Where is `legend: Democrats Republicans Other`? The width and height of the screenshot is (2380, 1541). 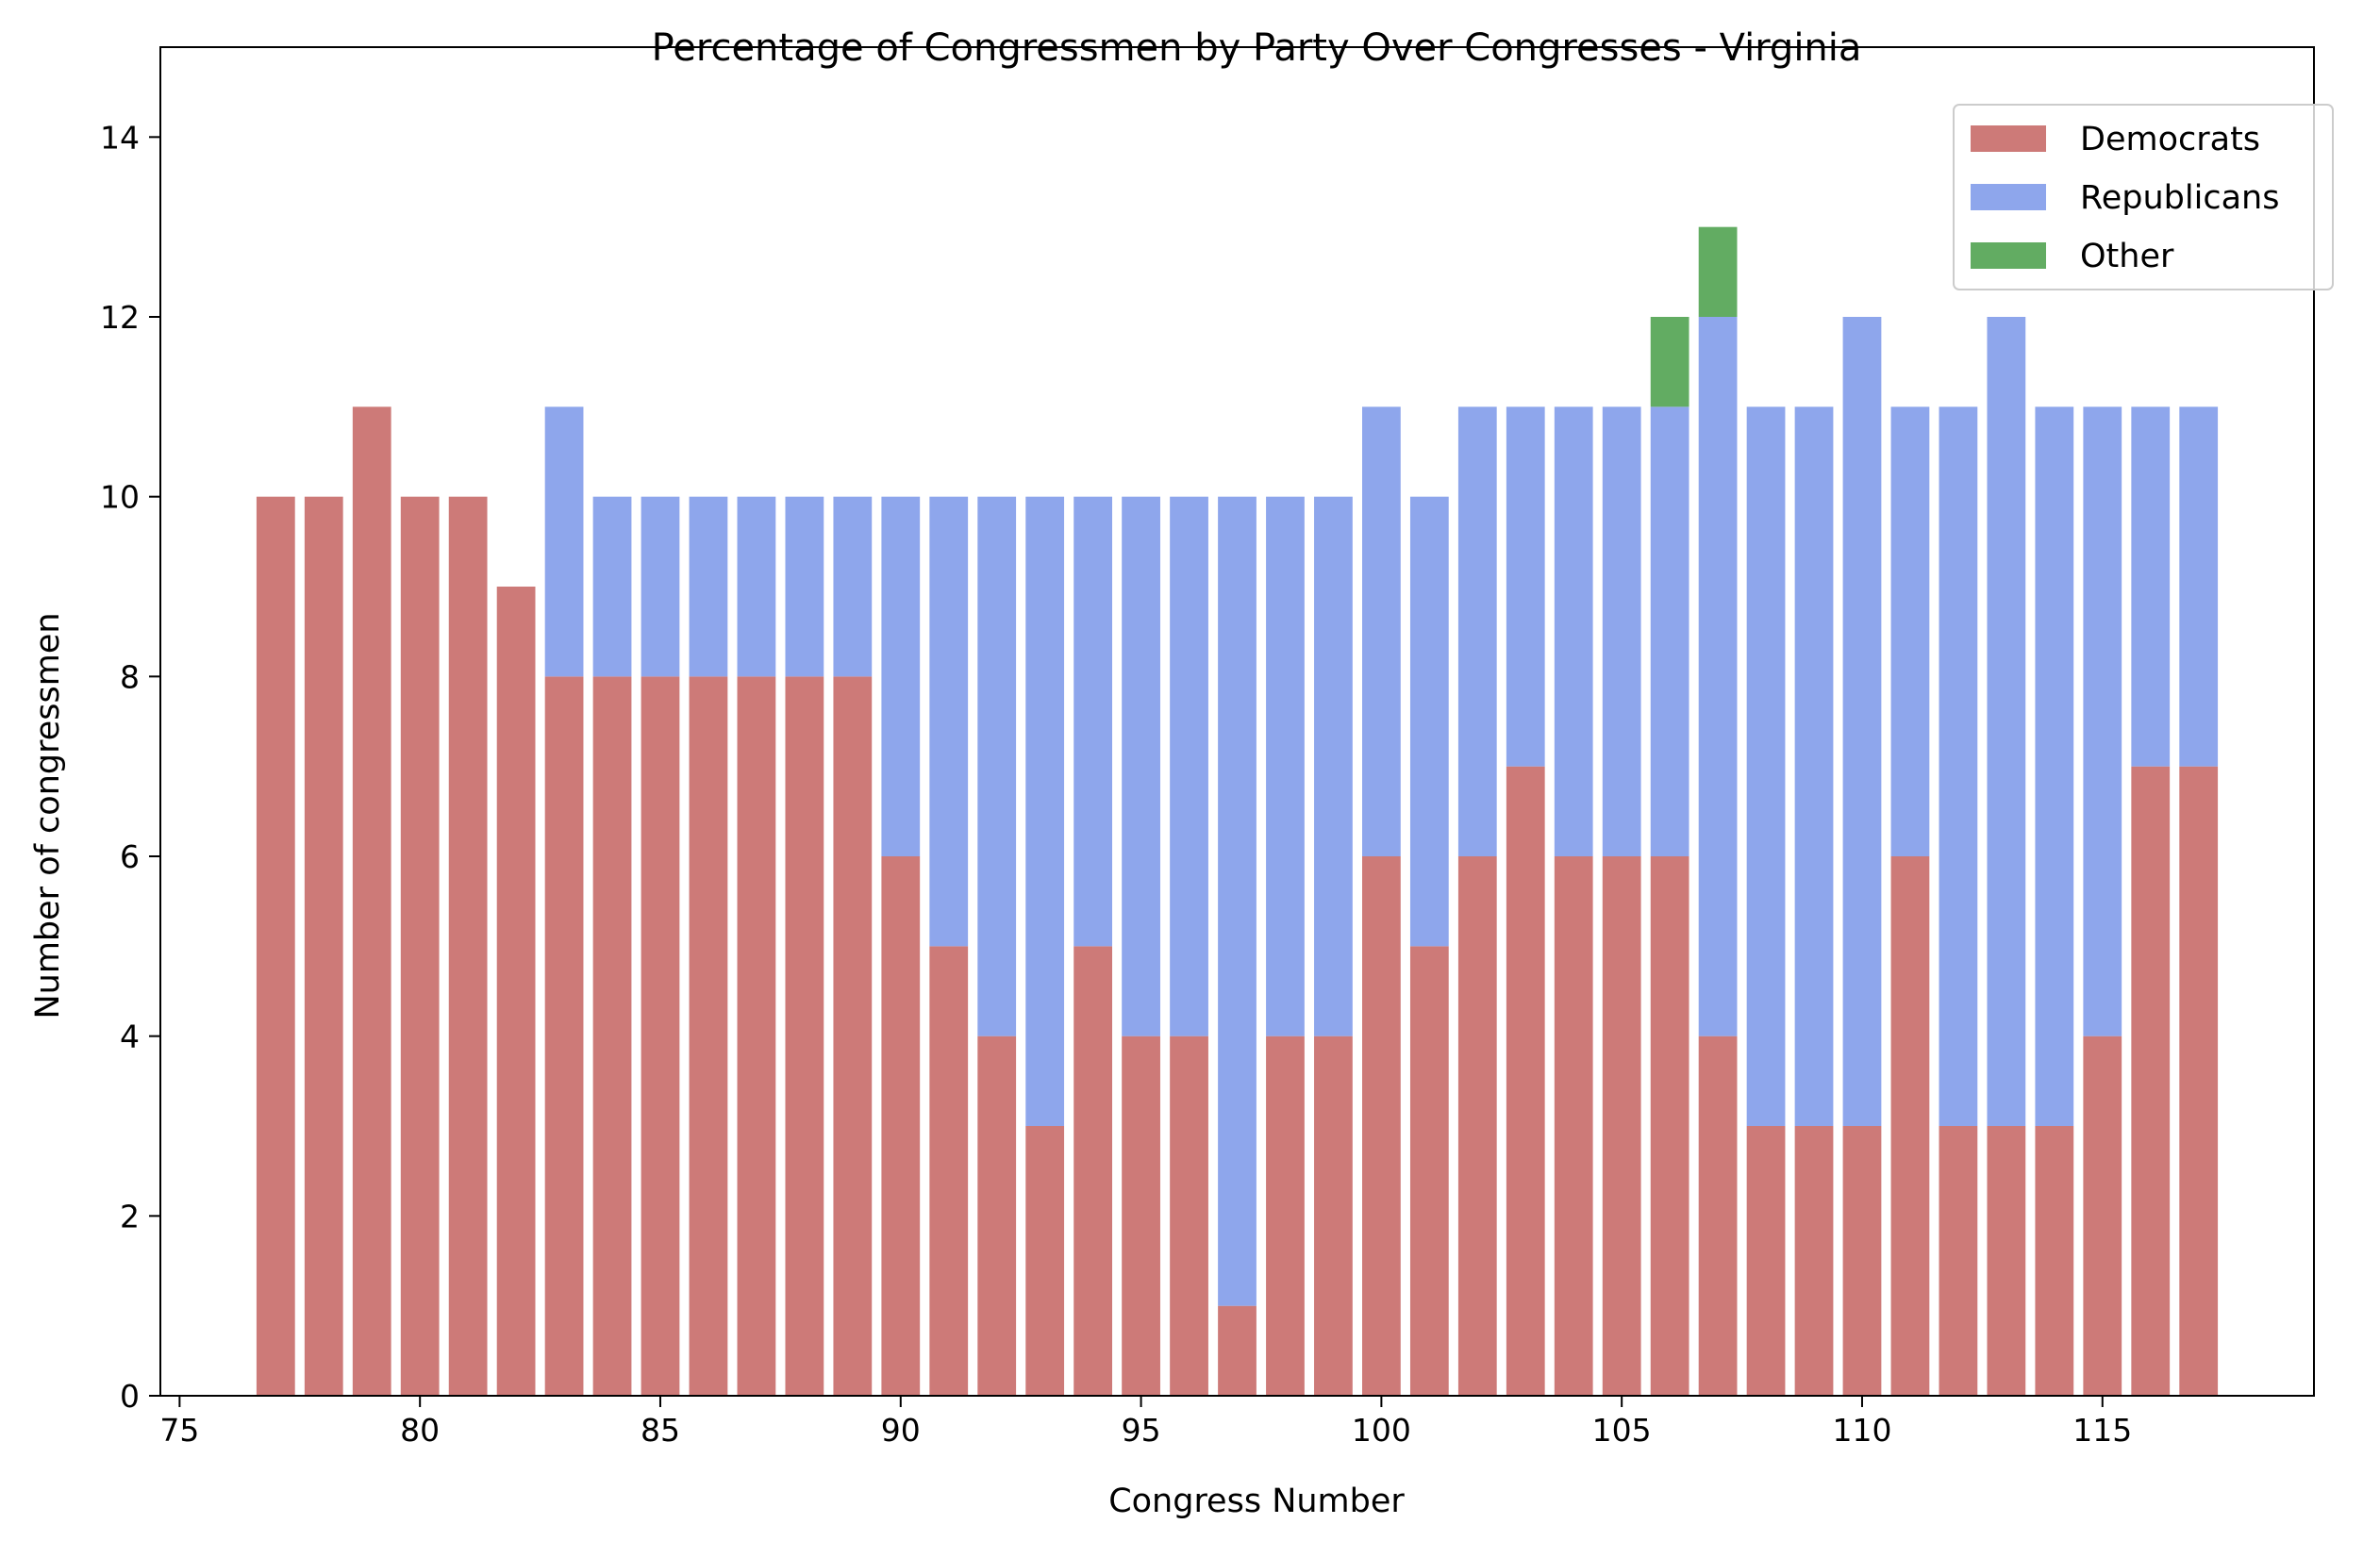 legend: Democrats Republicans Other is located at coordinates (2143, 197).